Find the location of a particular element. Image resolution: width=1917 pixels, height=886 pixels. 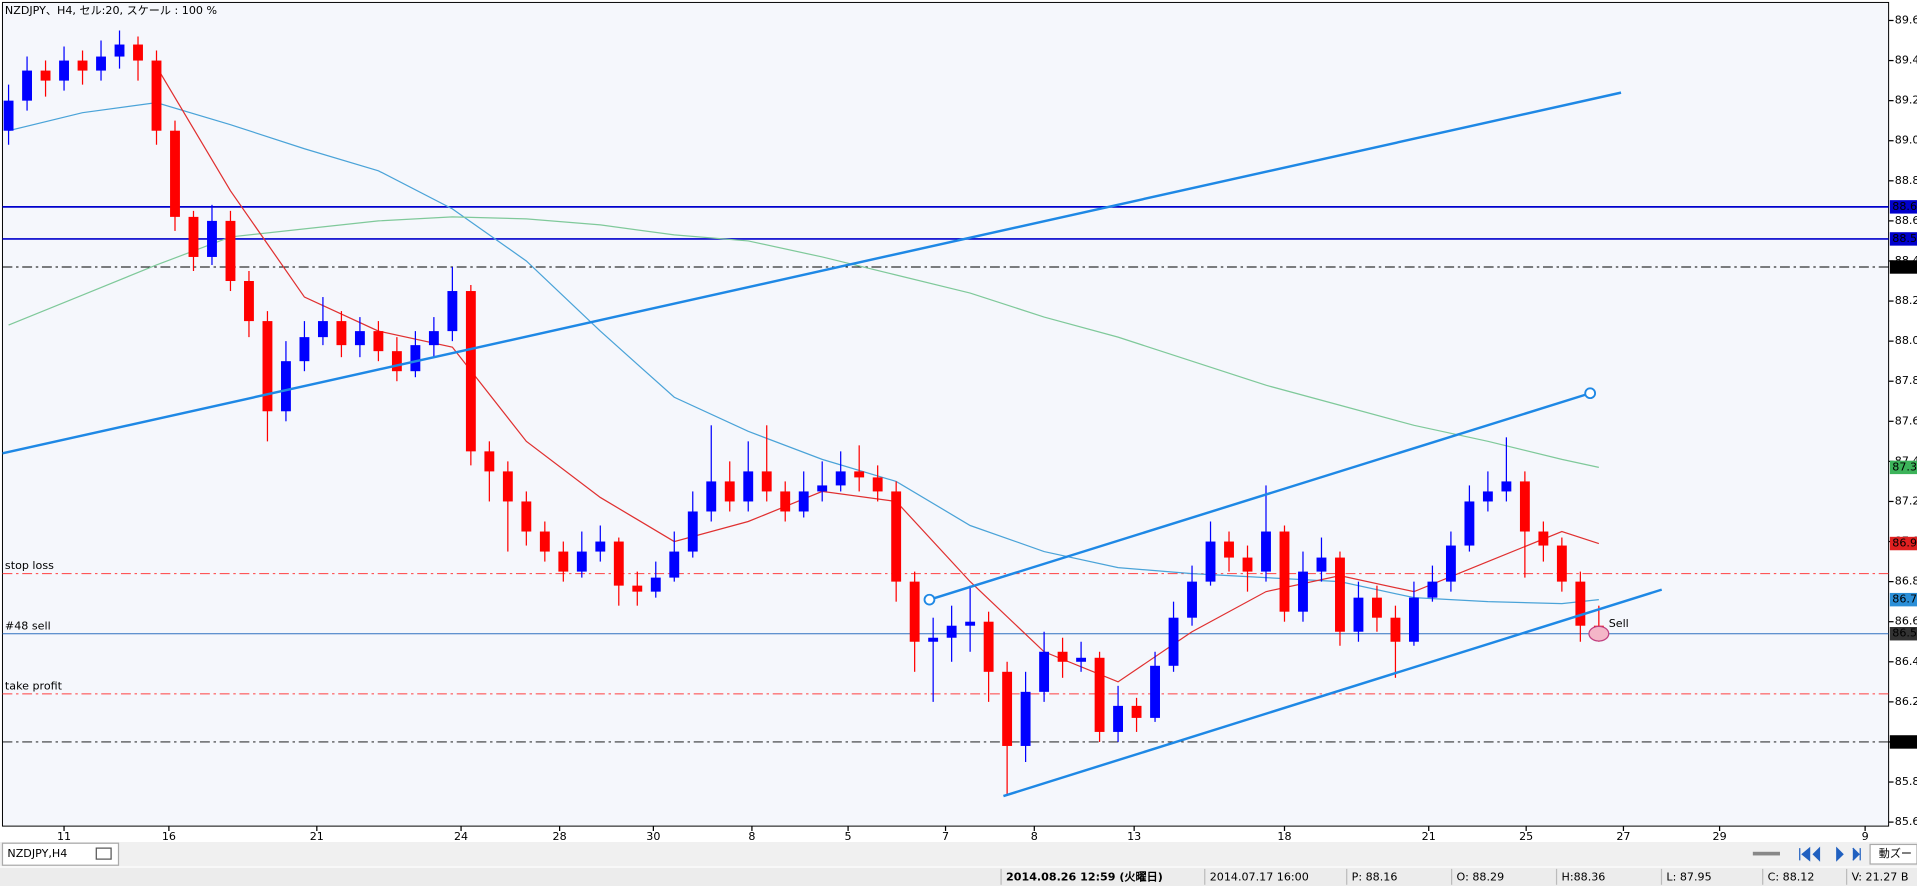

y-tick-label: 86.40 is located at coordinates (1906, 661).